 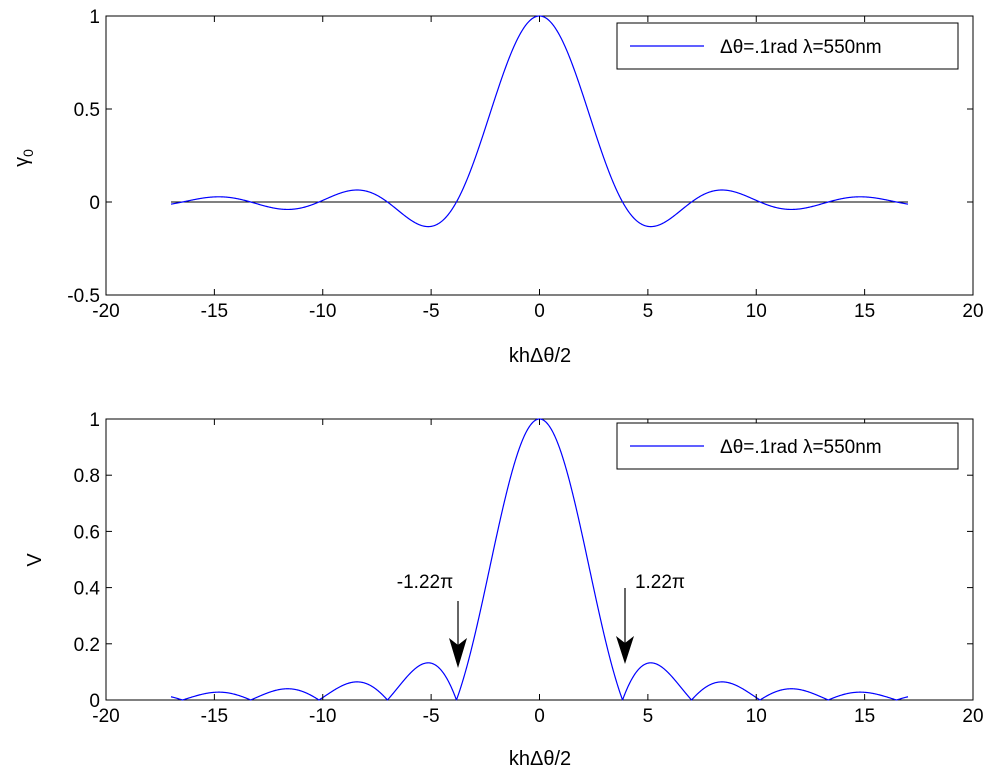 I want to click on annotation-right: 1.22π, so click(x=650, y=618).